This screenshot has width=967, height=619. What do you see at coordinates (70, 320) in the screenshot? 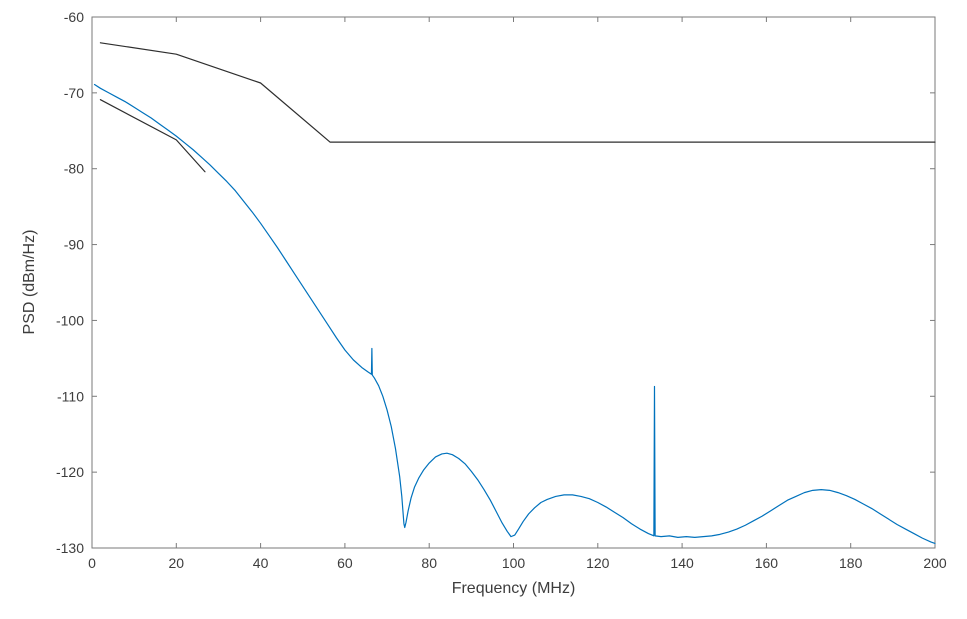
I see `y-tick-label: -100` at bounding box center [70, 320].